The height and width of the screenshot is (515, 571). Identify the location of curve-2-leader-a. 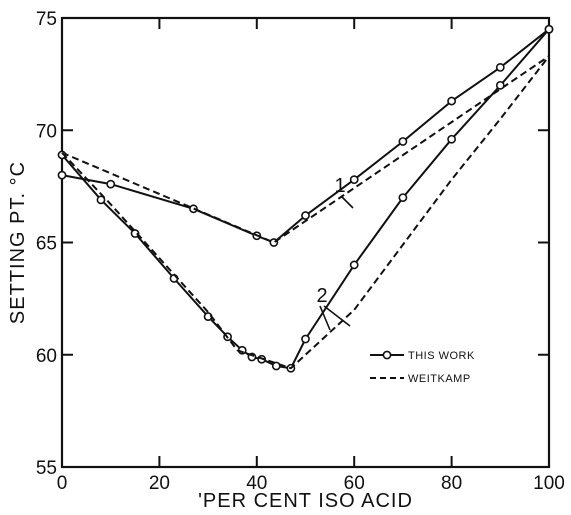
(325, 318).